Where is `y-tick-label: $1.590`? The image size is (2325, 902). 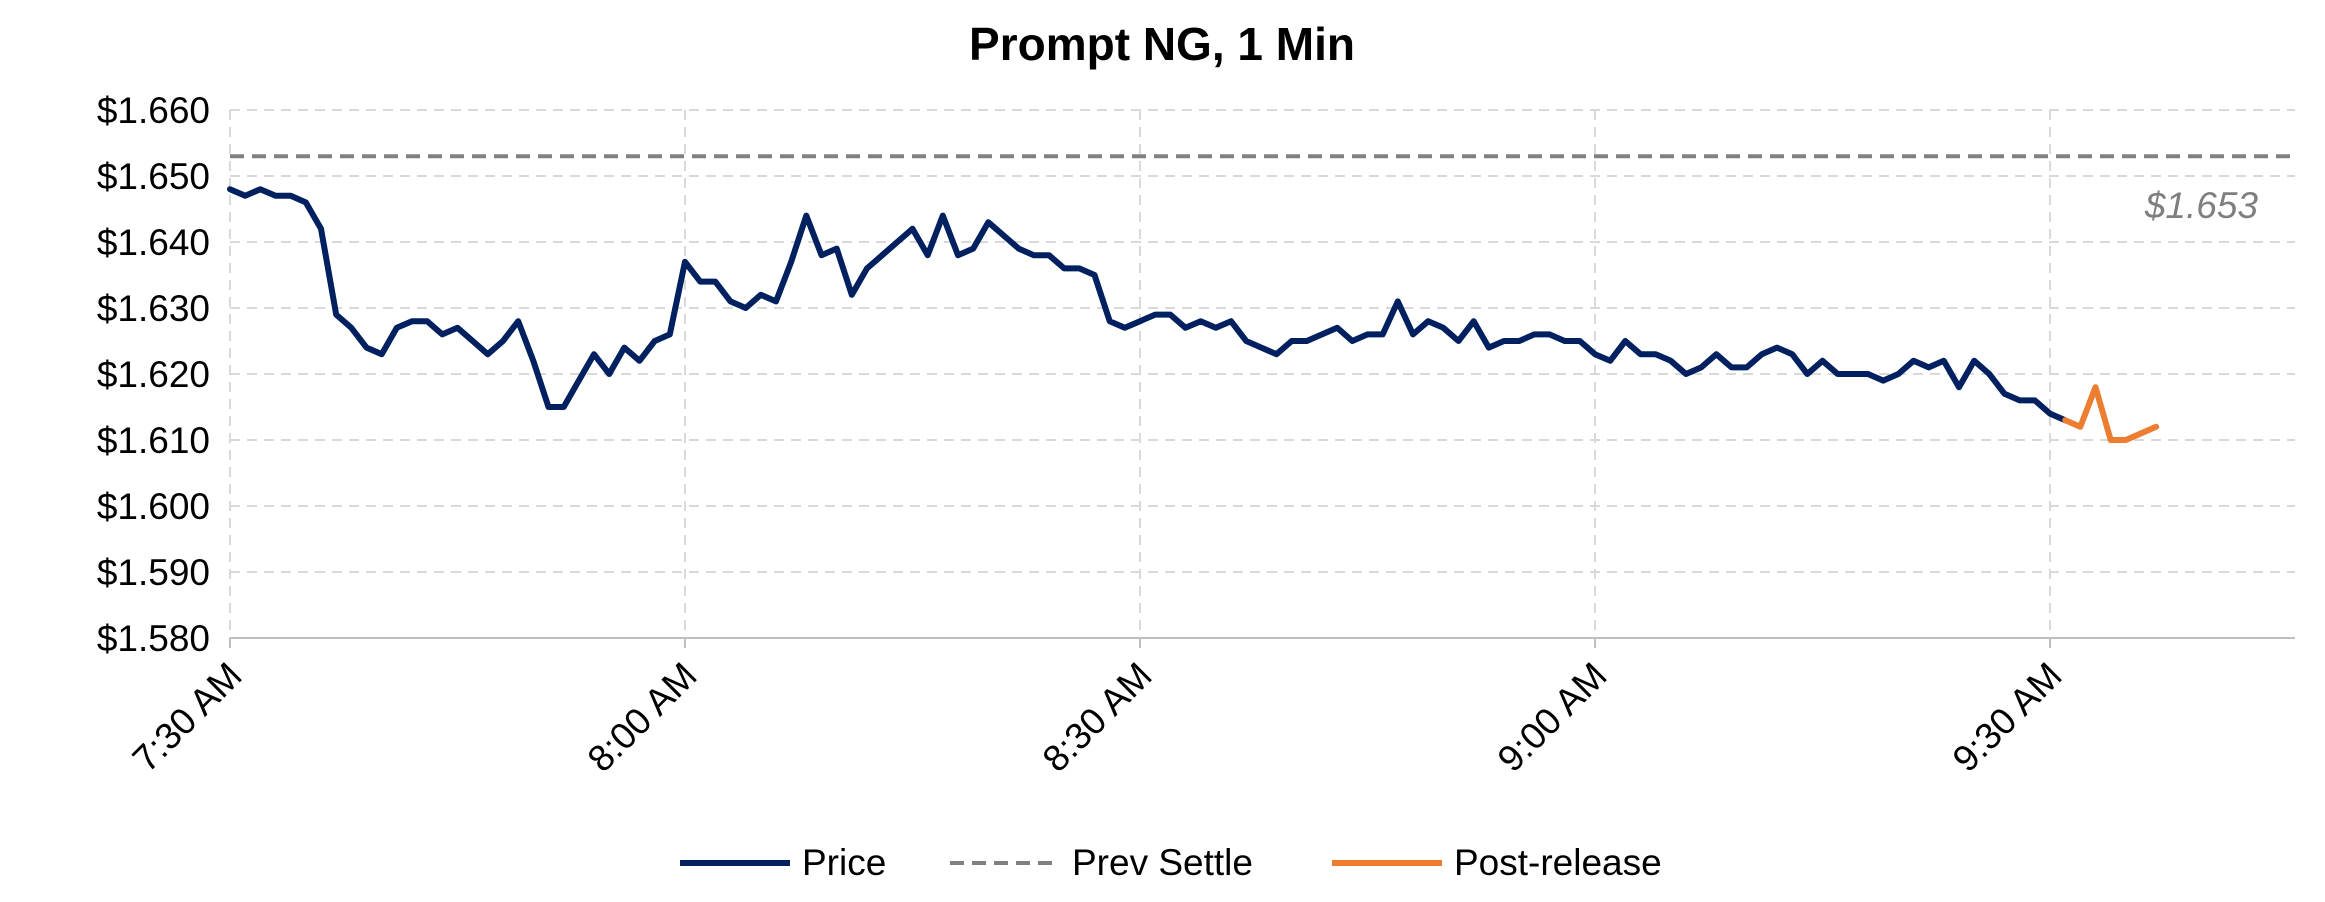 y-tick-label: $1.590 is located at coordinates (153, 572).